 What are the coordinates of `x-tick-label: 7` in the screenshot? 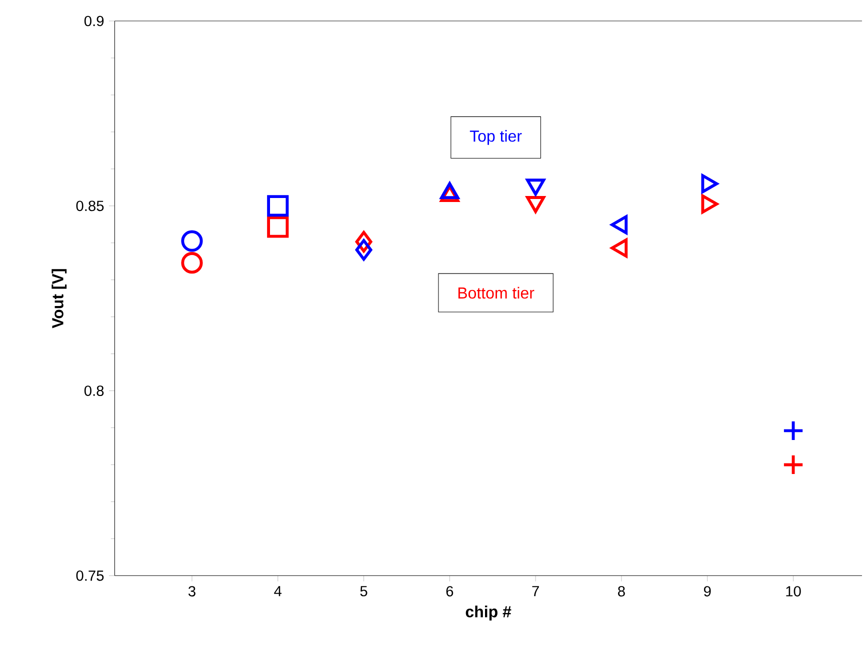 It's located at (535, 591).